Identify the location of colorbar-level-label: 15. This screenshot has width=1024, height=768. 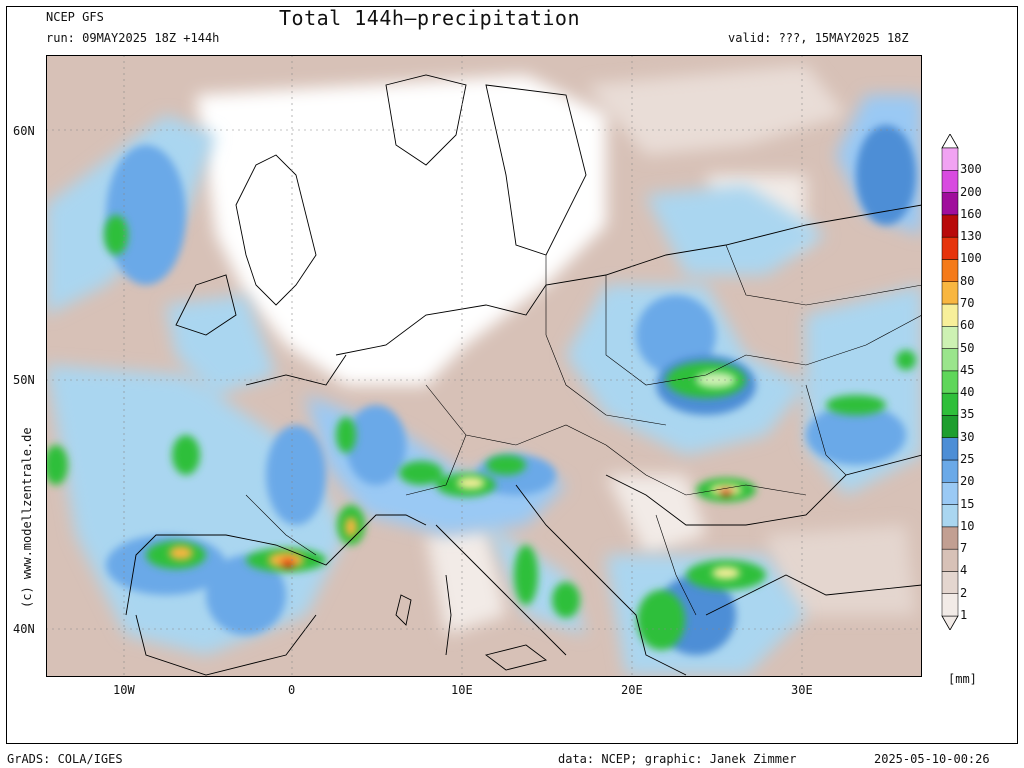
(967, 503).